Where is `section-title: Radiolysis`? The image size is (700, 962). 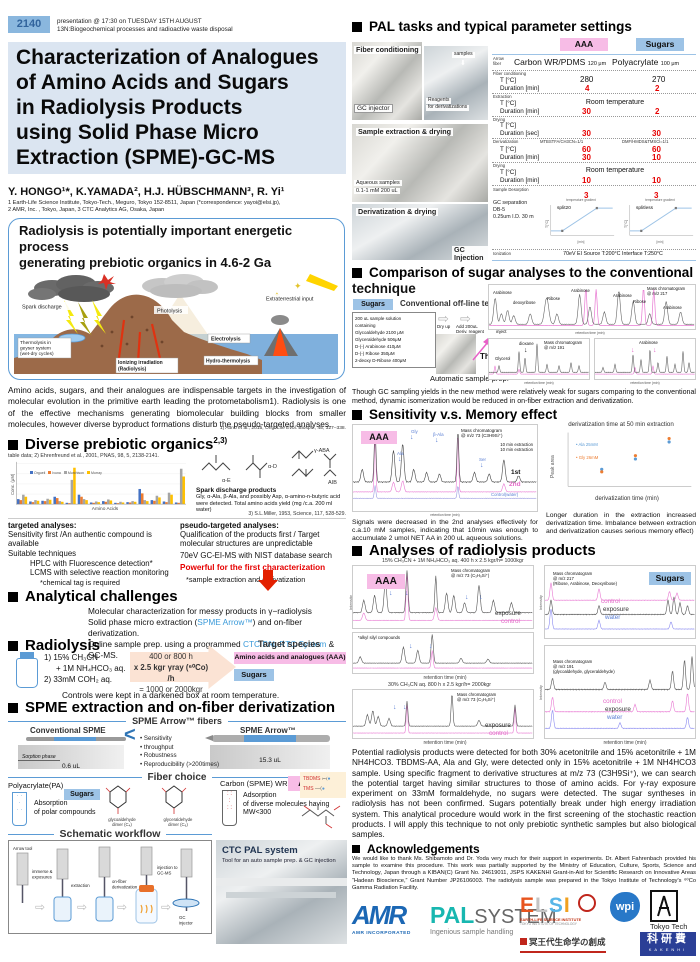 section-title: Radiolysis is located at coordinates (63, 645).